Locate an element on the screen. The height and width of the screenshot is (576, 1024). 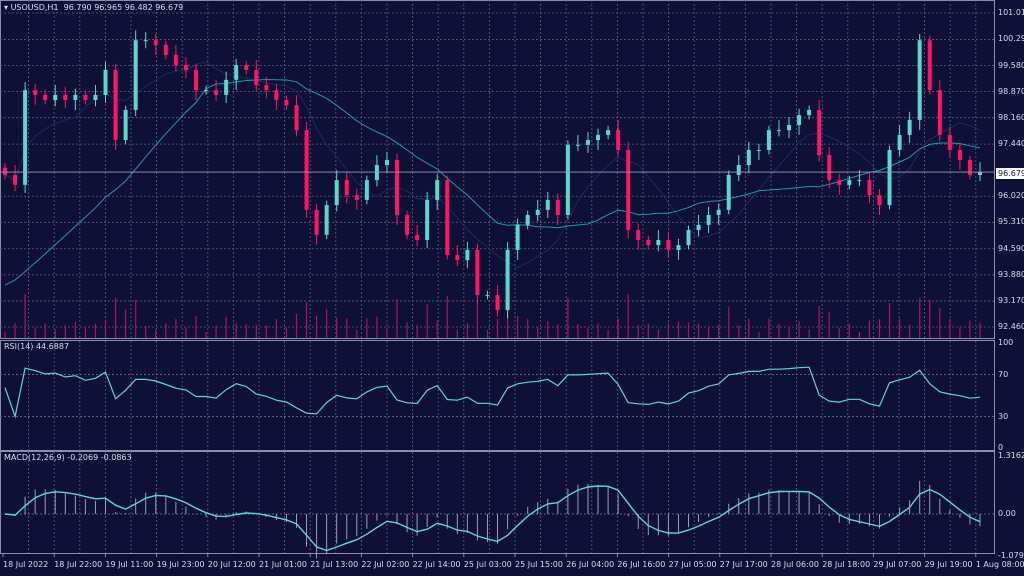
macd-axis-label: 1.3162 is located at coordinates (1011, 456).